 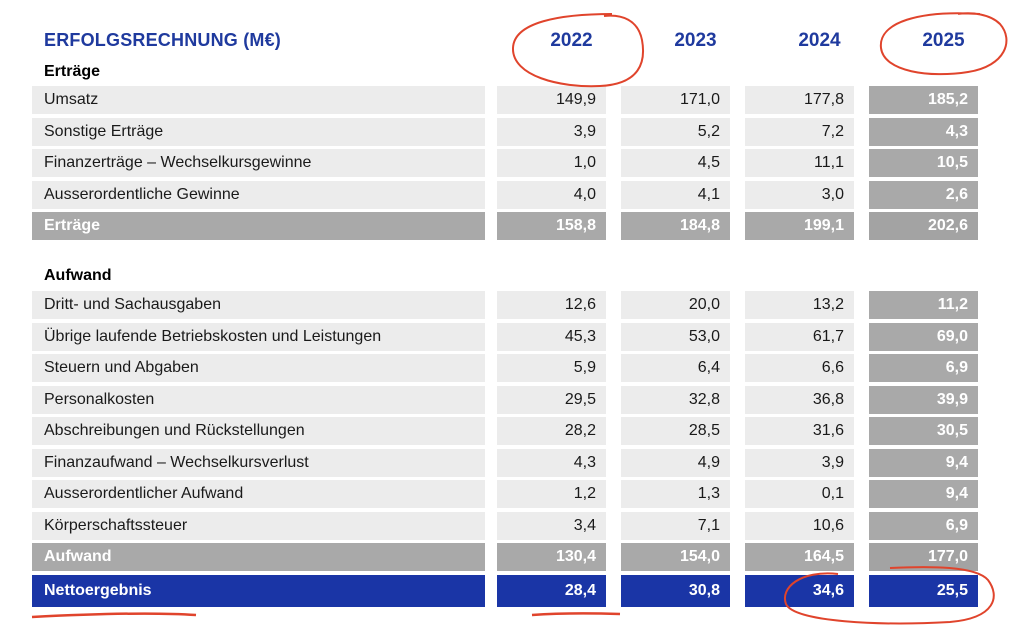 What do you see at coordinates (943, 40) in the screenshot?
I see `year-header-2025: 2025` at bounding box center [943, 40].